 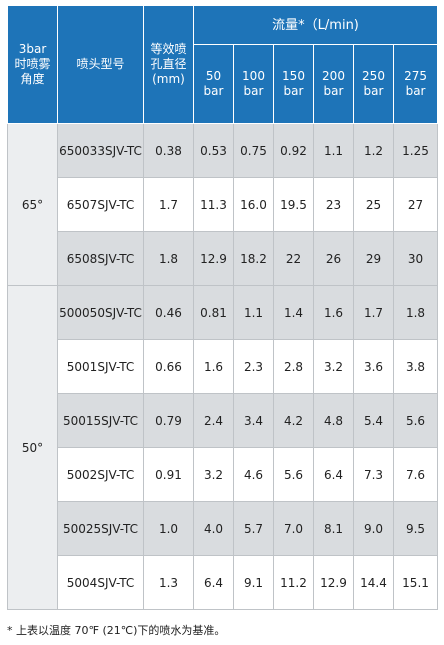 What do you see at coordinates (293, 312) in the screenshot?
I see `flow-rate-cell: 1.4` at bounding box center [293, 312].